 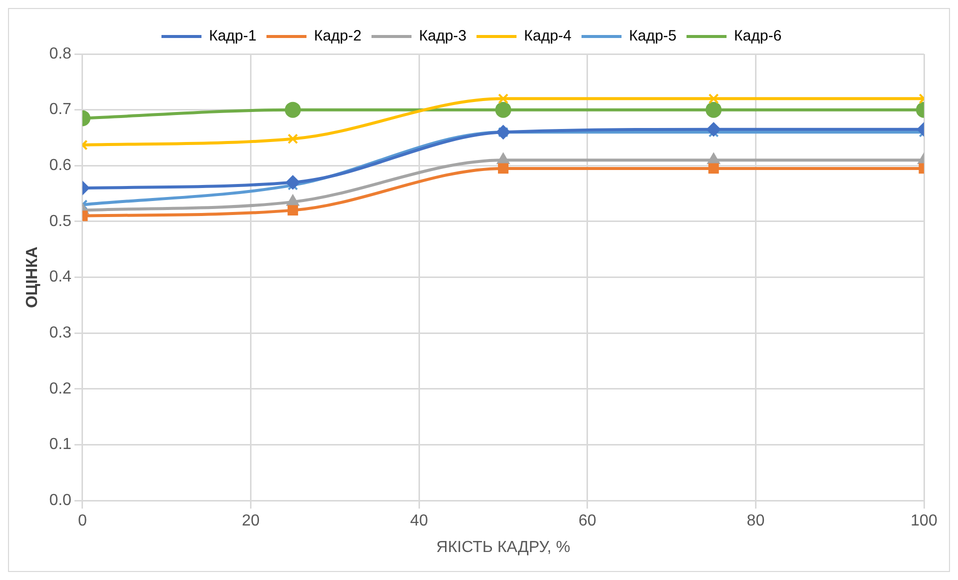 What do you see at coordinates (548, 36) in the screenshot?
I see `legend-label: Кадр-4` at bounding box center [548, 36].